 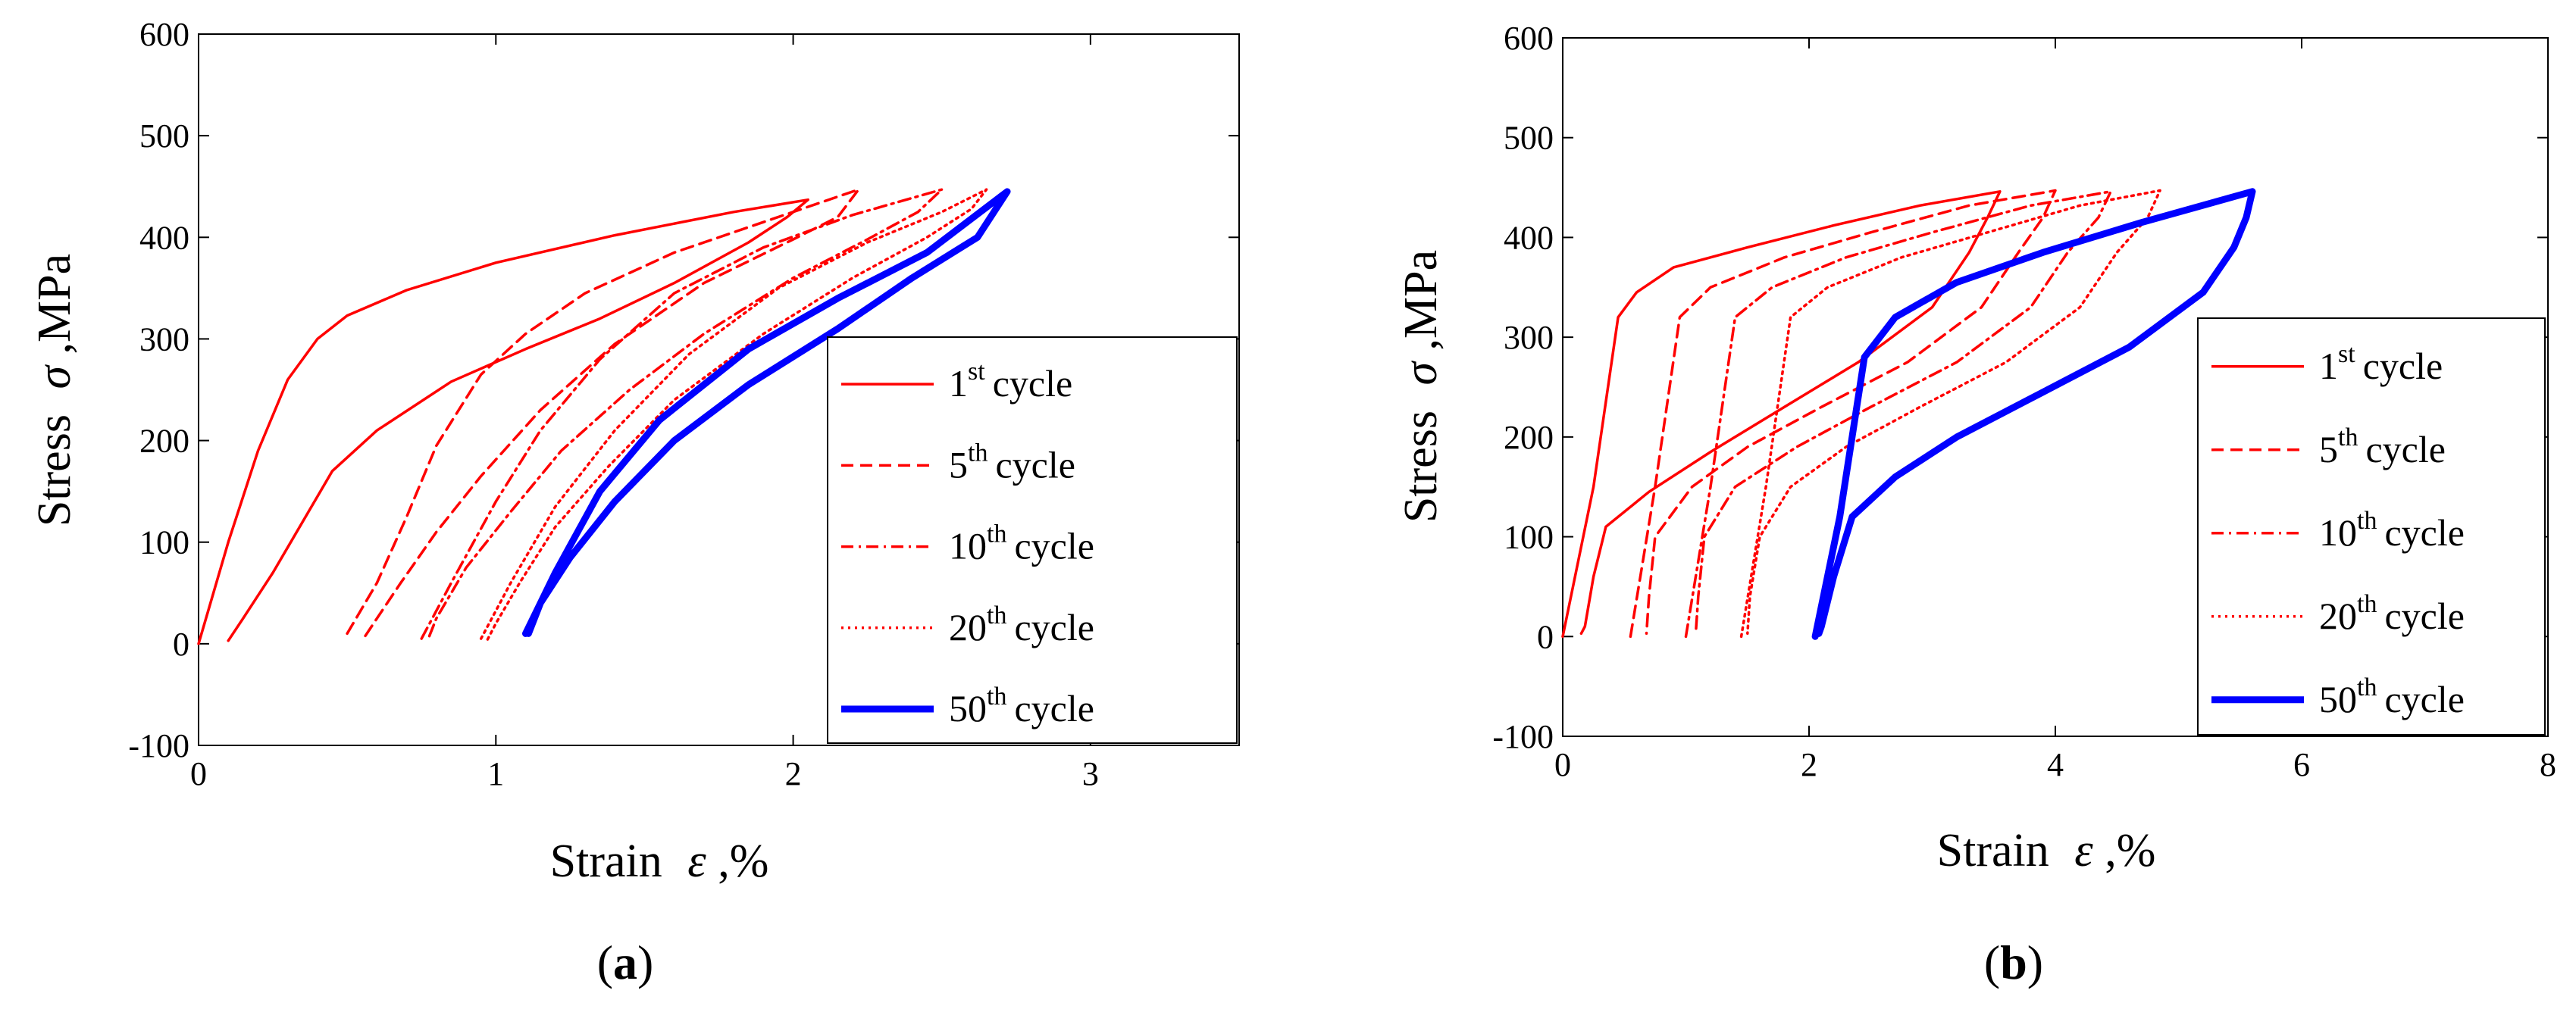 I want to click on x-tick-label: 8, so click(x=2548, y=764).